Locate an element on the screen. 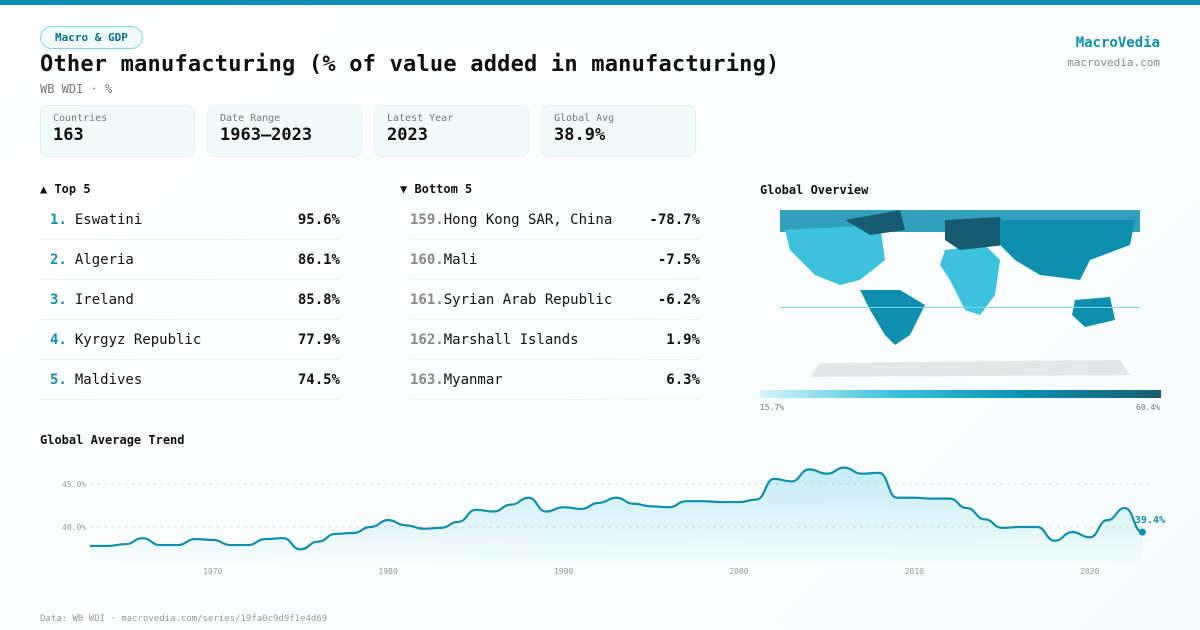  map-region-australia is located at coordinates (1093, 312).